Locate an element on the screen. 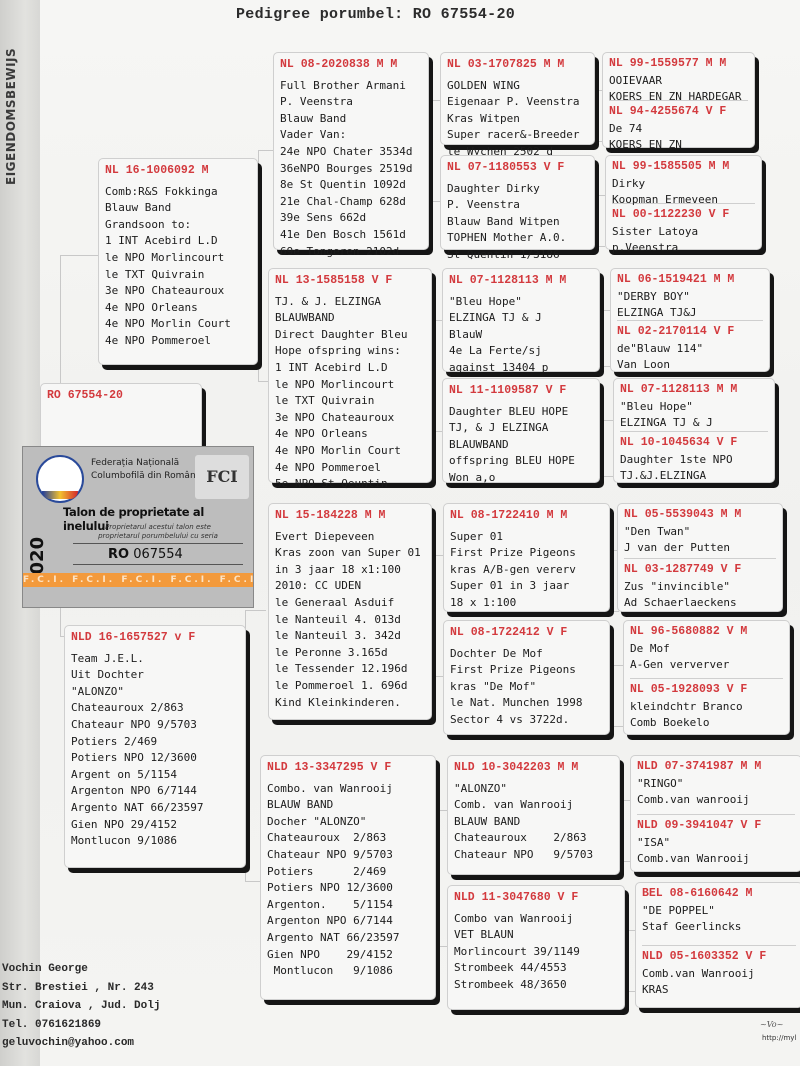 Image resolution: width=800 pixels, height=1066 pixels. info-line: "ALONZO" is located at coordinates (480, 788).